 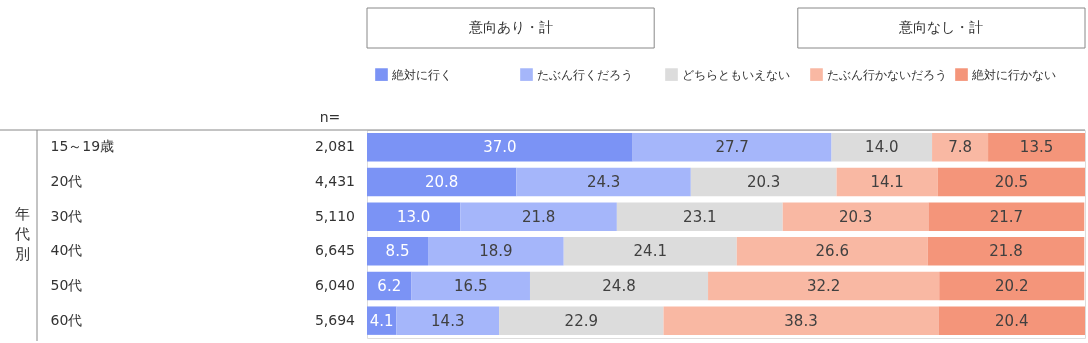 I want to click on data-label: 24.1, so click(x=650, y=251).